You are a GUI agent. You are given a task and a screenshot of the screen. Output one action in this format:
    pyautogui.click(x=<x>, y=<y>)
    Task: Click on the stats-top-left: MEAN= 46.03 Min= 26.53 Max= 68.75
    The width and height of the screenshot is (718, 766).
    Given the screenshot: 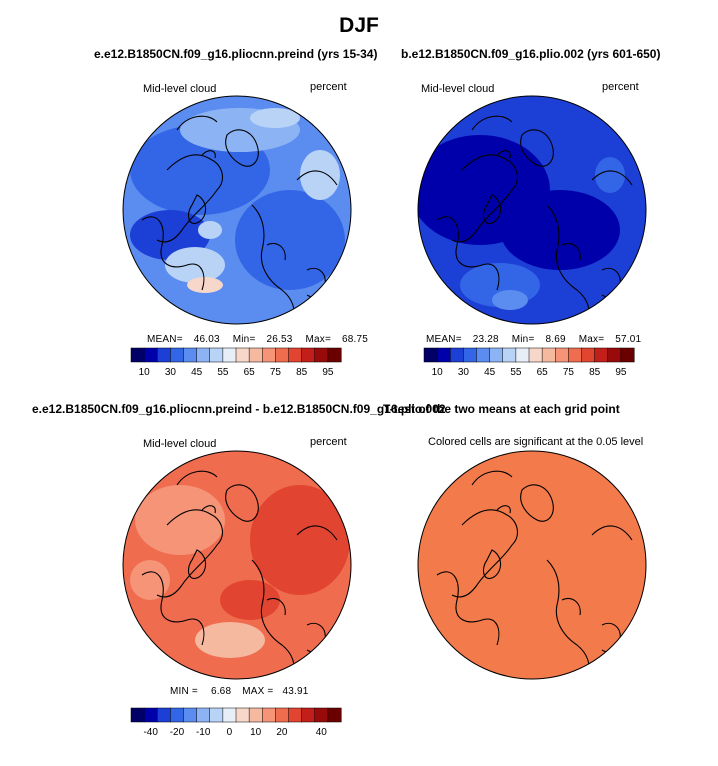 What is the action you would take?
    pyautogui.click(x=257, y=339)
    